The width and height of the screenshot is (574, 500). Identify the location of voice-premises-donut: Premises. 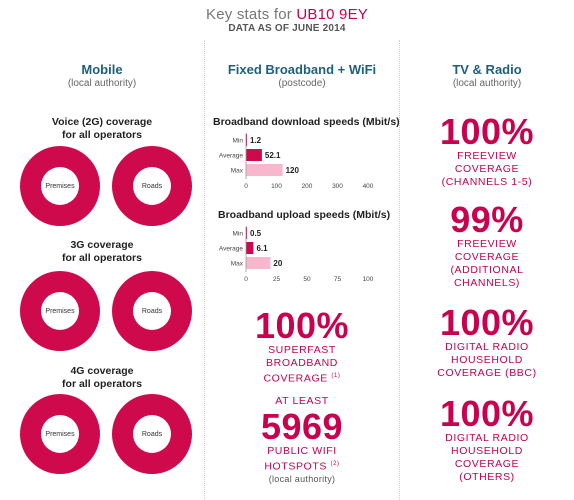
(60, 186).